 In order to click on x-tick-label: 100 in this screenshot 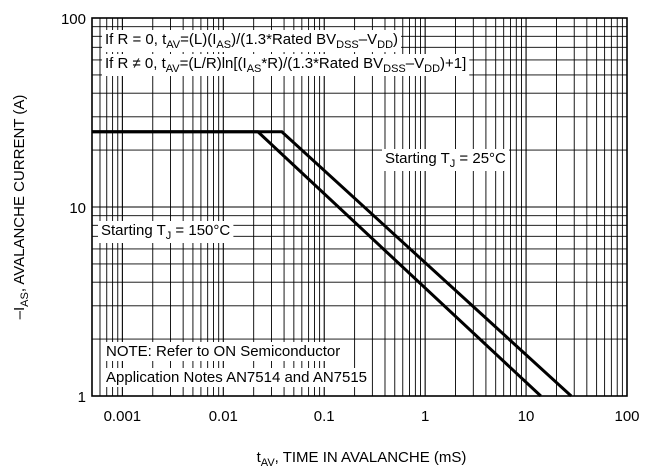, I will do `click(626, 416)`.